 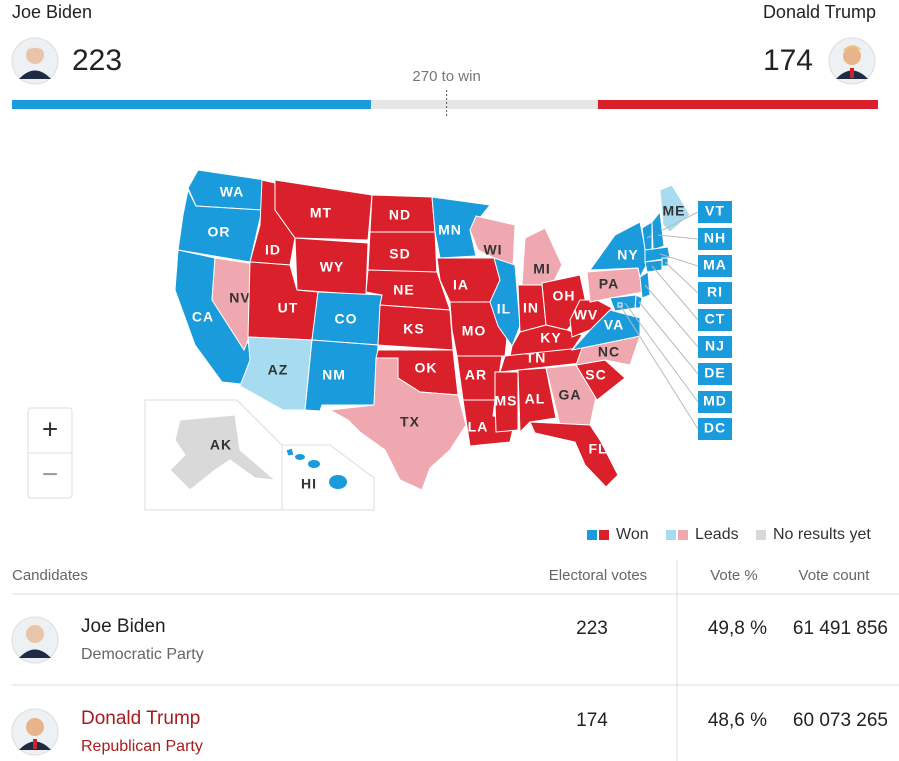 What do you see at coordinates (835, 575) in the screenshot?
I see `table-header: Vote count` at bounding box center [835, 575].